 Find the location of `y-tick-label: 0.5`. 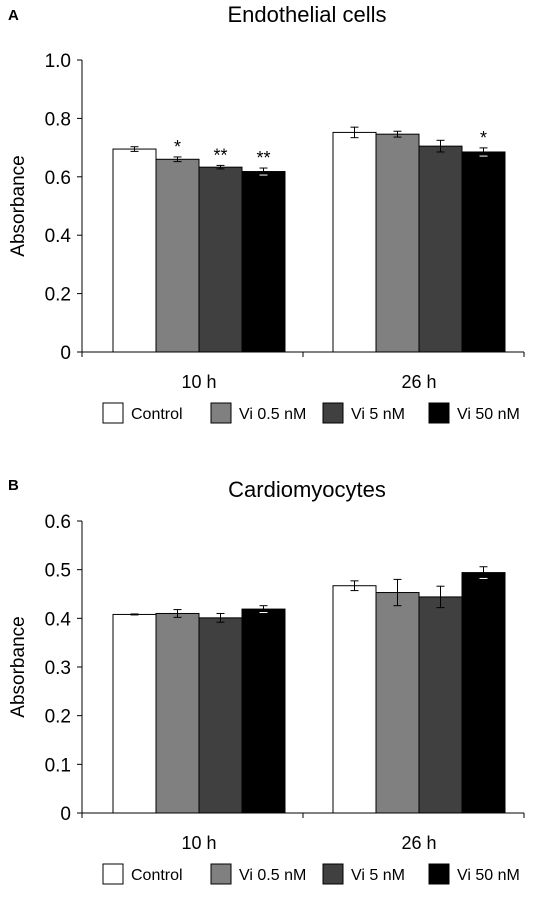

y-tick-label: 0.5 is located at coordinates (58, 571).